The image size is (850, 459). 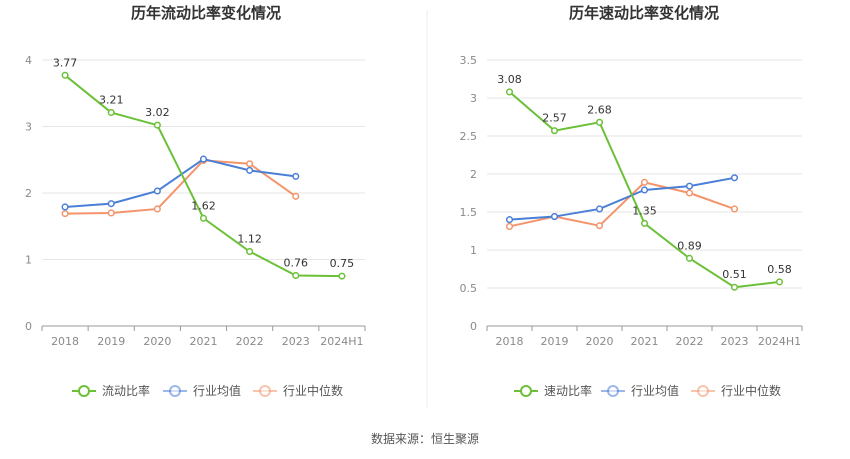 I want to click on legend-label: 速动比率, so click(x=568, y=390).